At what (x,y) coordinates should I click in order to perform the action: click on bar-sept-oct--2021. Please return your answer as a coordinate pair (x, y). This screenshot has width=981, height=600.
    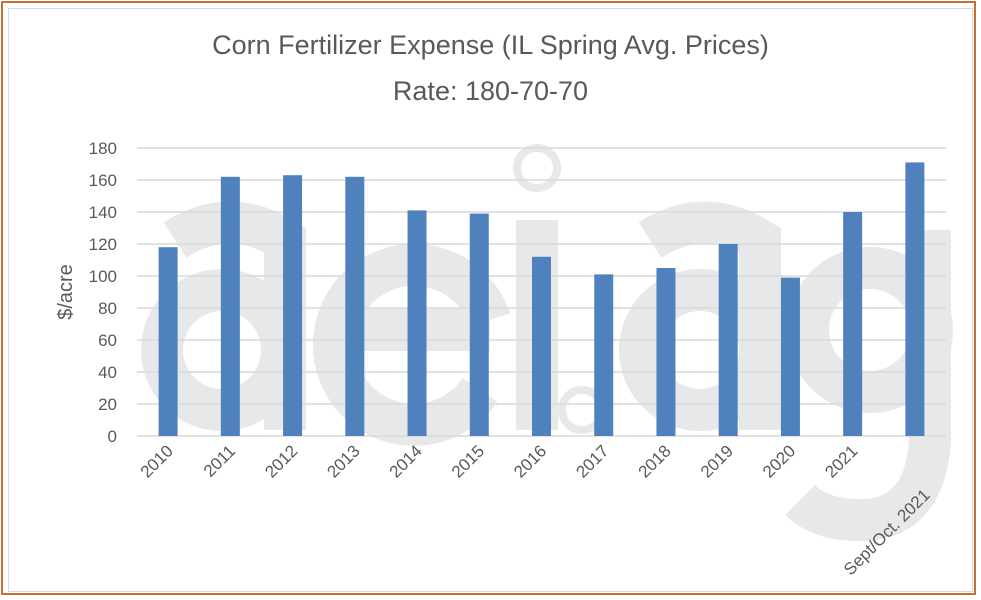
    Looking at the image, I should click on (915, 299).